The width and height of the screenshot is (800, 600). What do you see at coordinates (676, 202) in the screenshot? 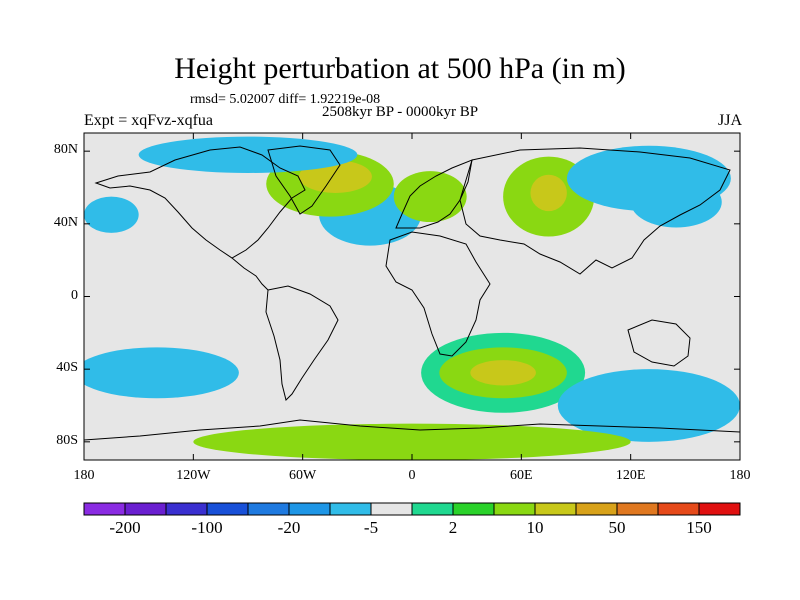
I see `field-north-pacific-low` at bounding box center [676, 202].